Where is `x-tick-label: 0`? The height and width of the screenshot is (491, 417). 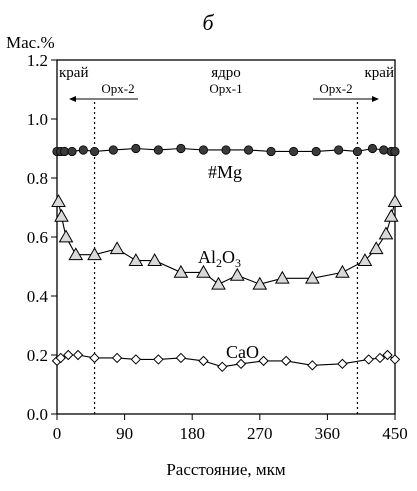
x-tick-label: 0 is located at coordinates (57, 433).